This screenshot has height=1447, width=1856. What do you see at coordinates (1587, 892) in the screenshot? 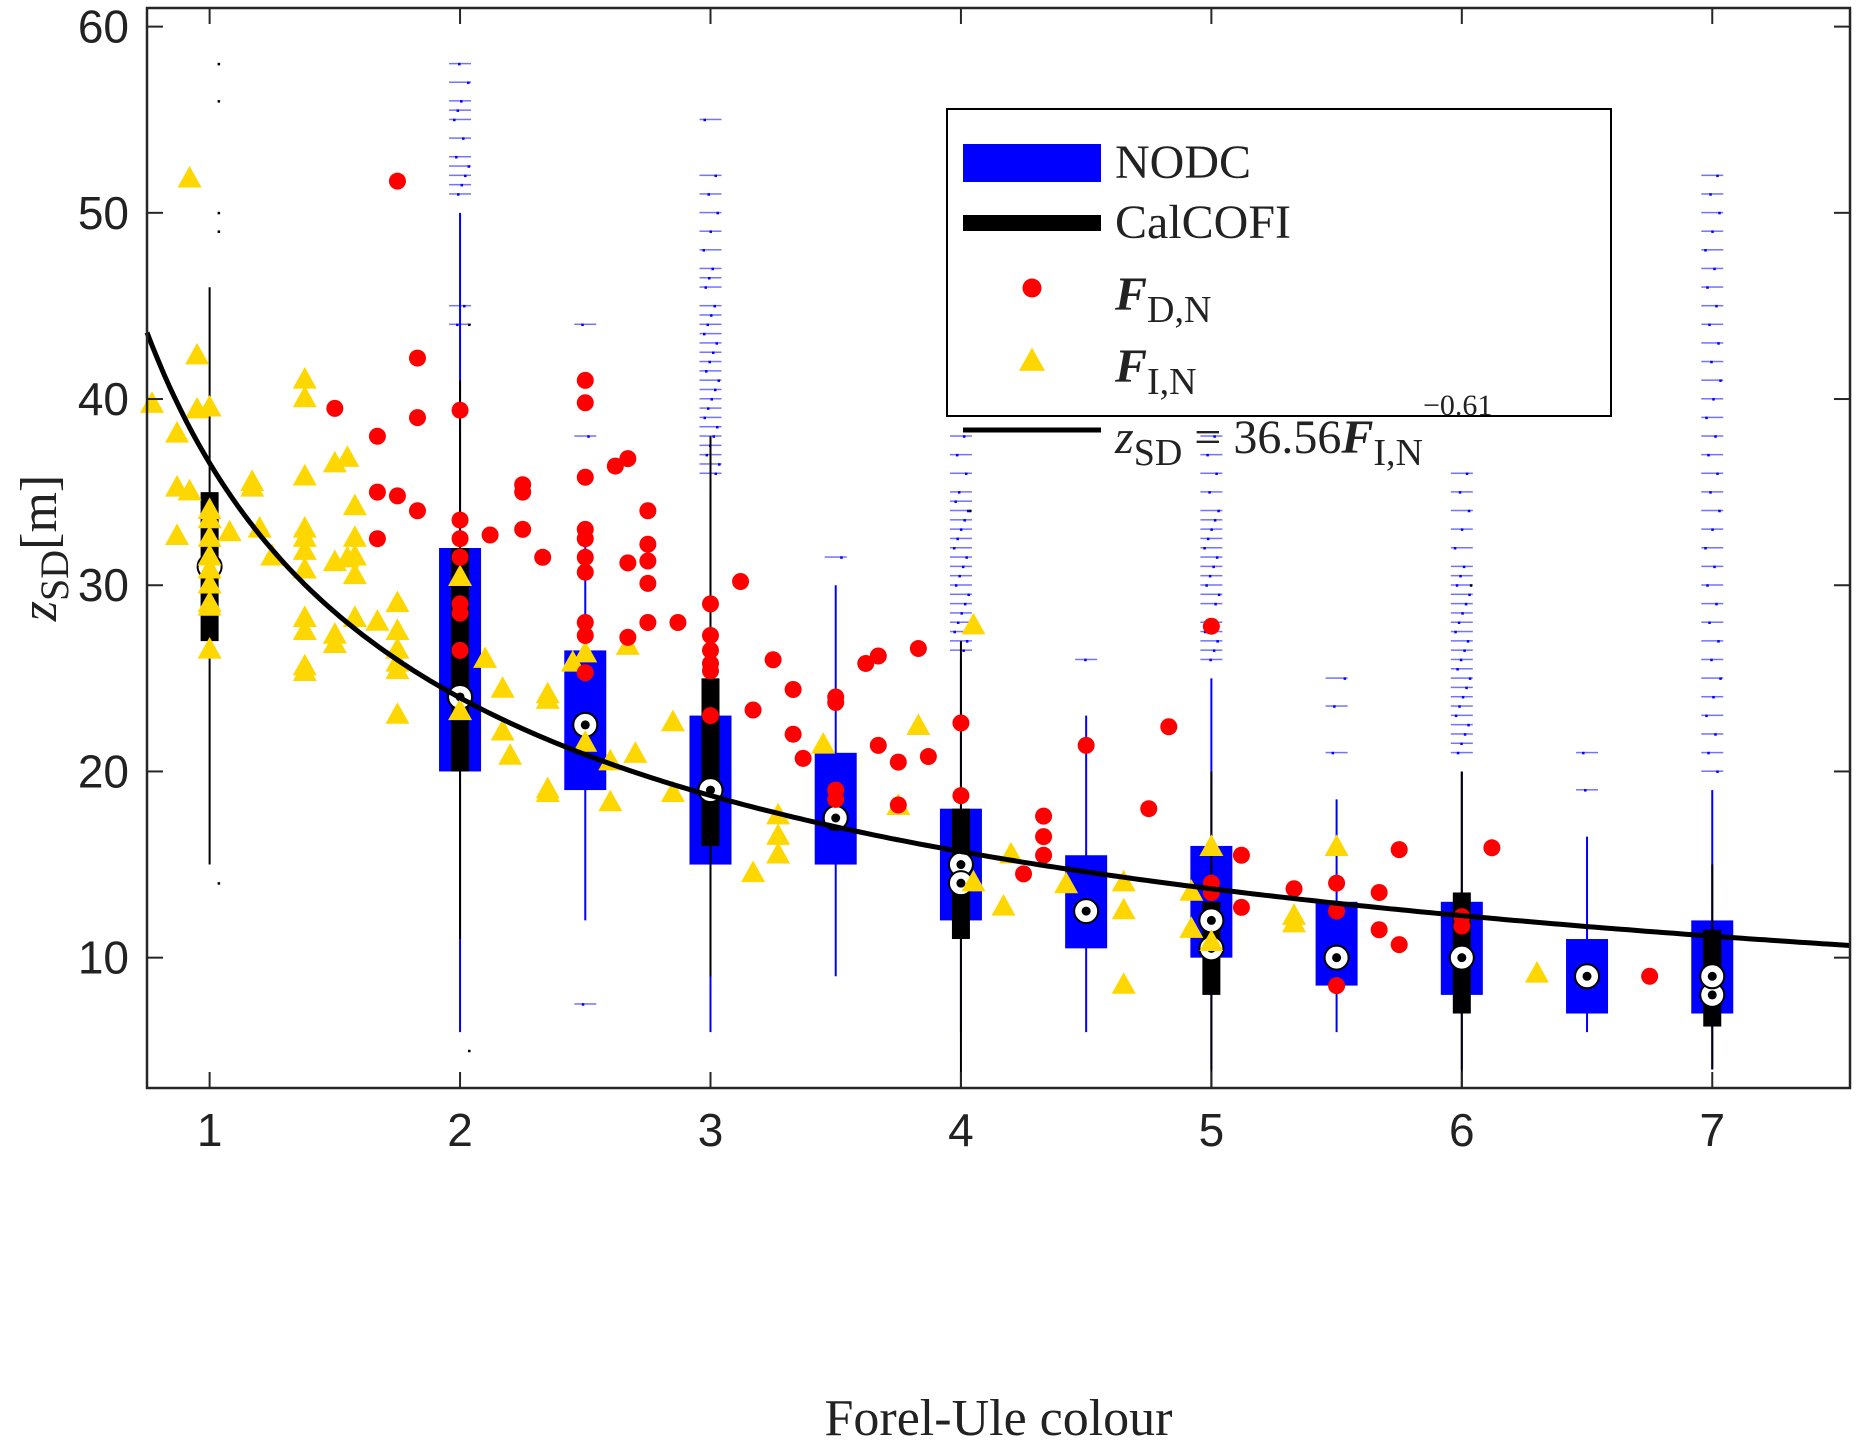
I see `nodc-box` at bounding box center [1587, 892].